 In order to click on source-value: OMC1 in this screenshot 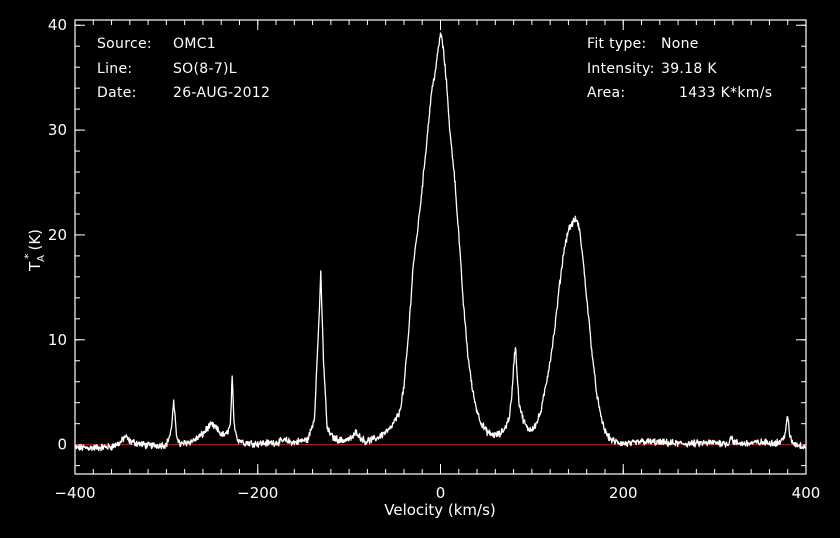, I will do `click(194, 44)`.